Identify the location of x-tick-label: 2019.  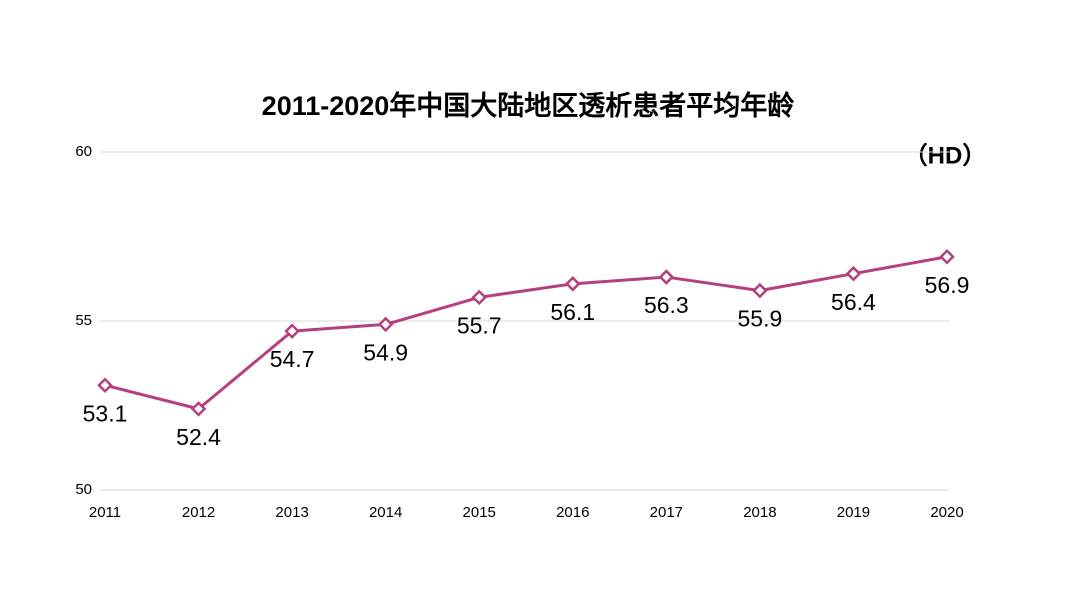
(853, 512).